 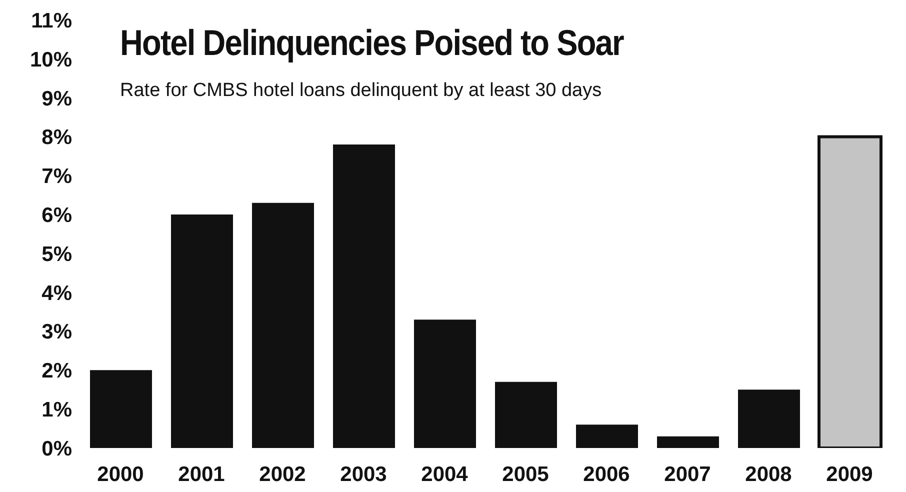 What do you see at coordinates (57, 254) in the screenshot?
I see `y-tick-label: 5%` at bounding box center [57, 254].